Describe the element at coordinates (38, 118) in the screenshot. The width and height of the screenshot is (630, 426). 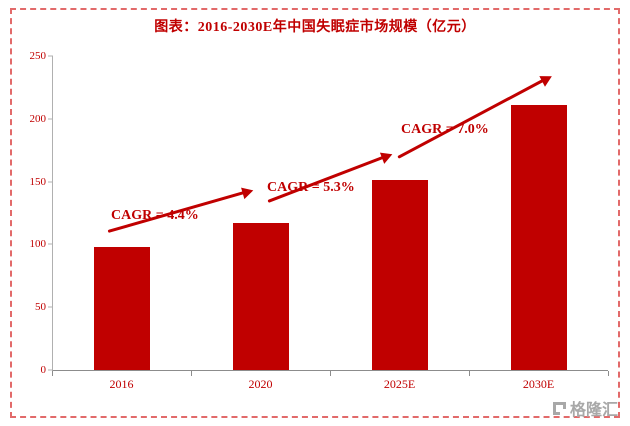
I see `y-tick-label: 200` at that location.